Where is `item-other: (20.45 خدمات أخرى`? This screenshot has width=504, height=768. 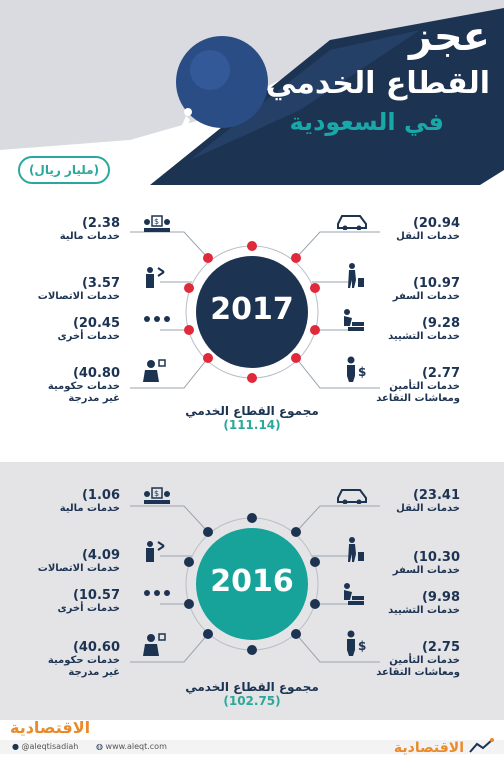
item-other: (20.45 خدمات أخرى is located at coordinates (88, 329).